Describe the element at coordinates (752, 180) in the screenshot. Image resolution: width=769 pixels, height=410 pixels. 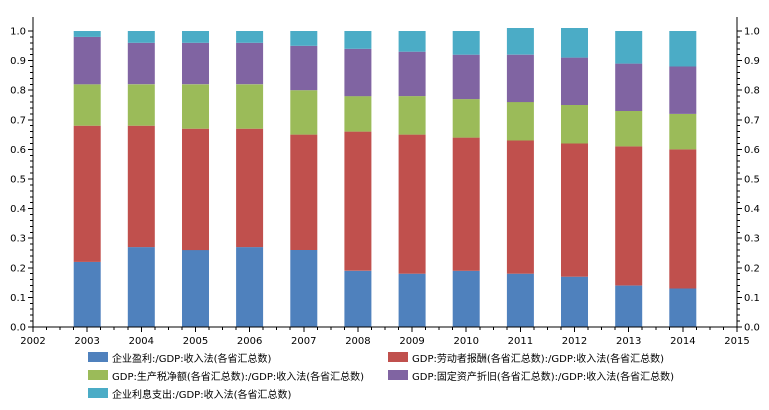
I see `y-tick-label-right: 0.5` at that location.